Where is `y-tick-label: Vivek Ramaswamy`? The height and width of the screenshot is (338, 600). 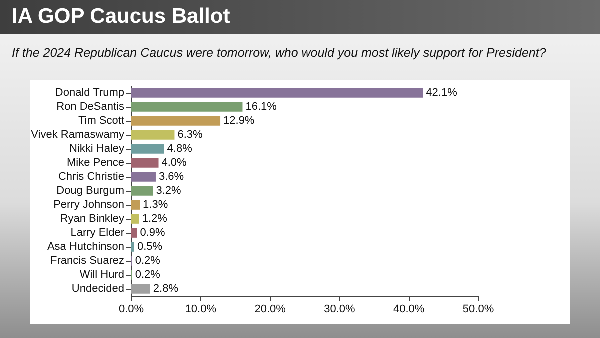
y-tick-label: Vivek Ramaswamy is located at coordinates (78, 135).